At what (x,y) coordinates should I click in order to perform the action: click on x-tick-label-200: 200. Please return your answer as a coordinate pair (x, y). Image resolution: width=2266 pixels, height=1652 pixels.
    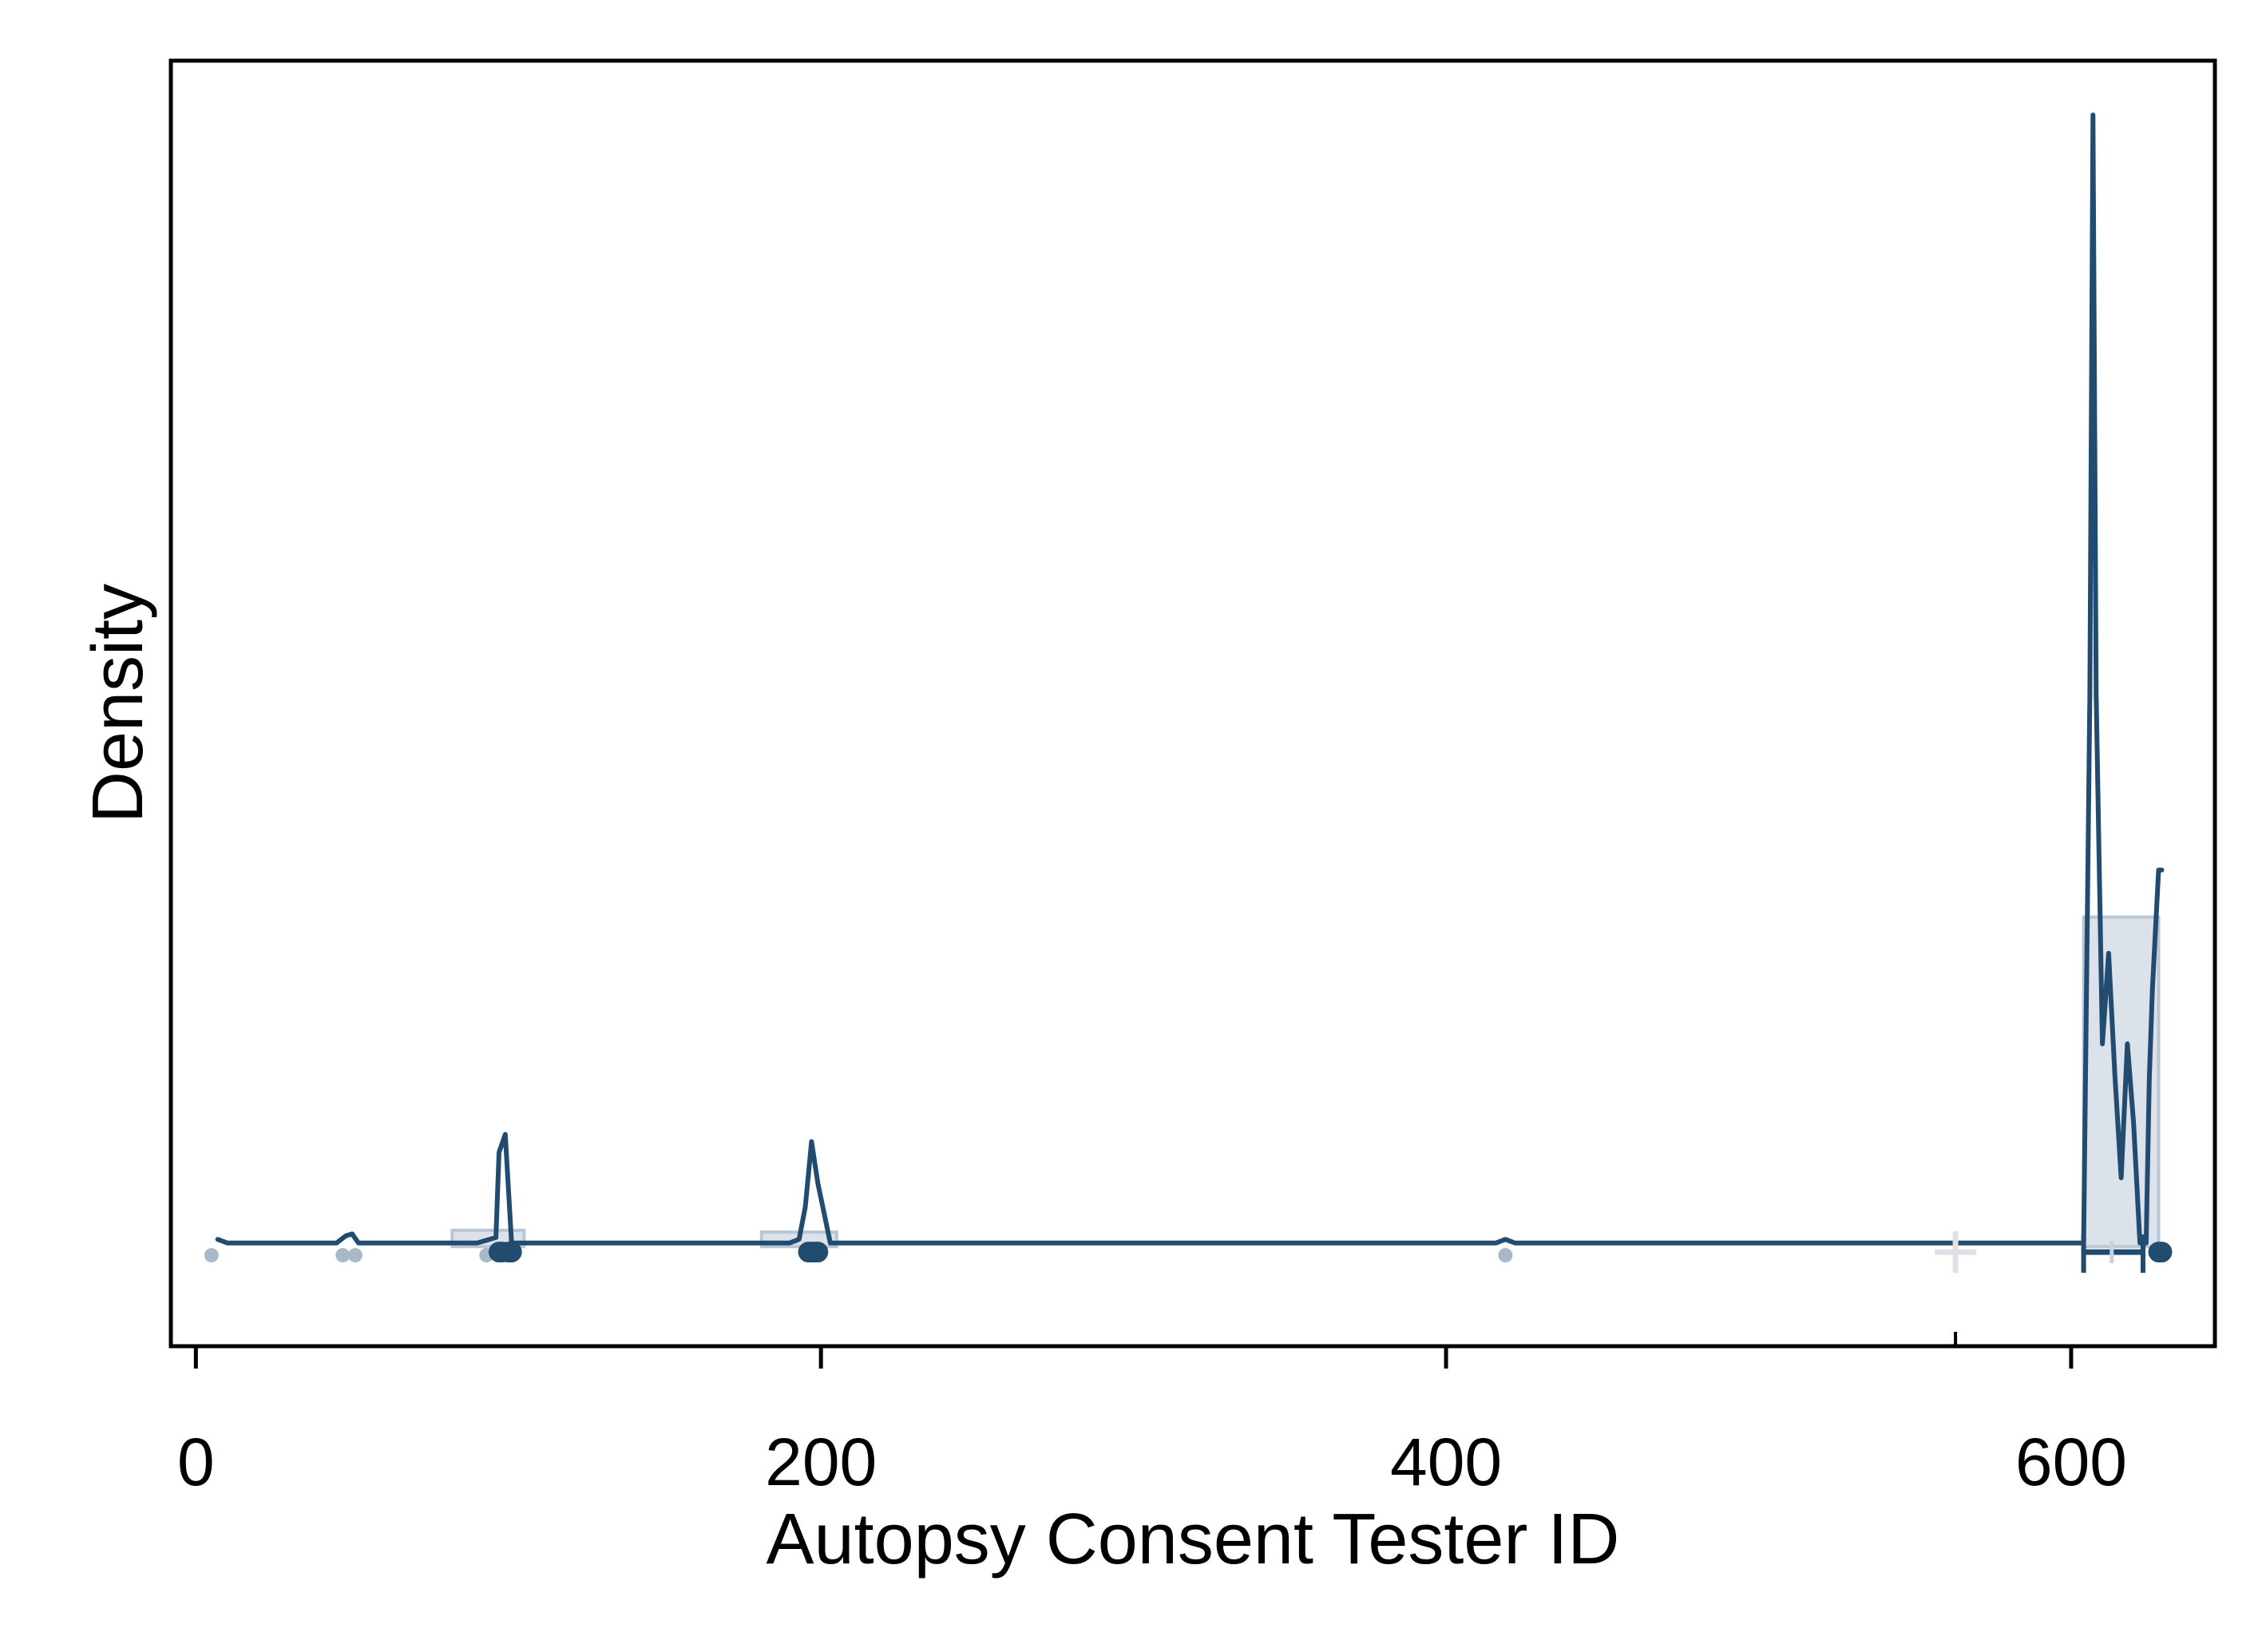
    Looking at the image, I should click on (821, 1461).